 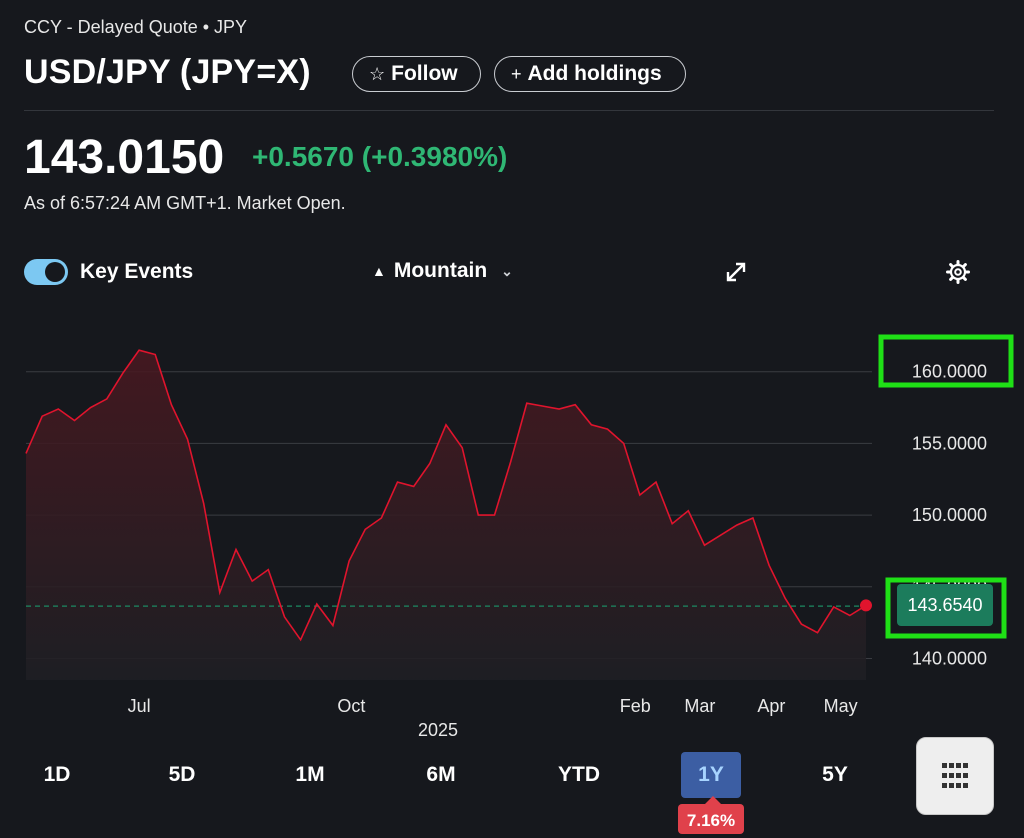 What do you see at coordinates (139, 706) in the screenshot?
I see `x-tick-label: Jul` at bounding box center [139, 706].